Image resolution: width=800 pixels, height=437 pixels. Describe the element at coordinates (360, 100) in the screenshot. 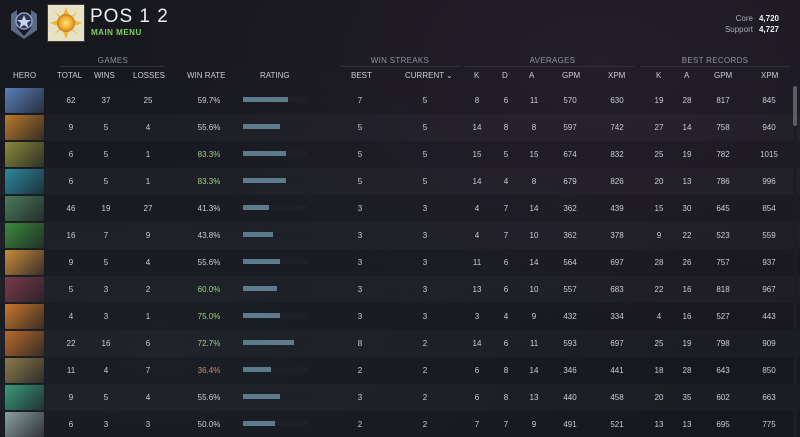

I see `cell-best: 7` at that location.